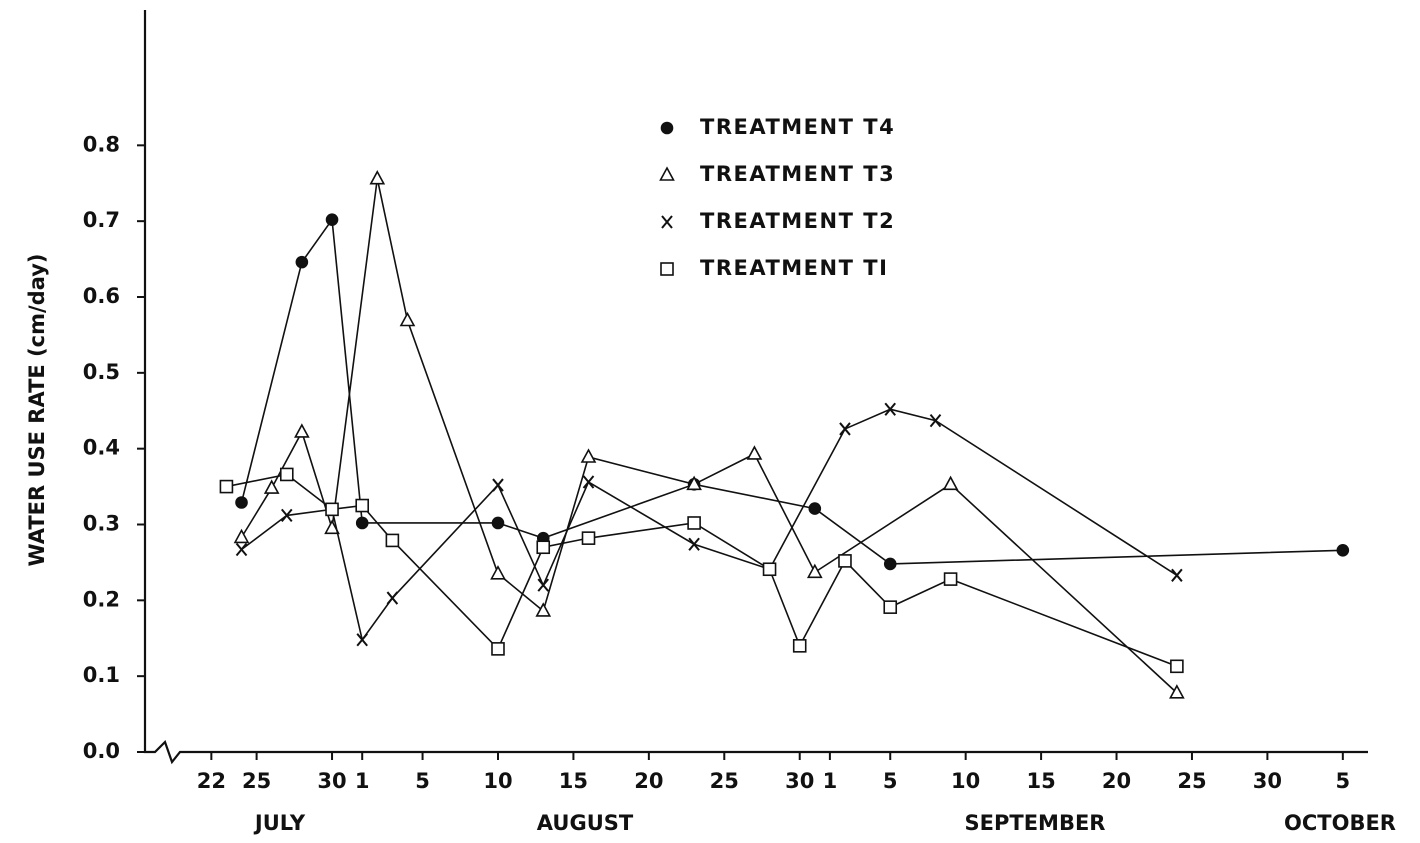 This screenshot has width=1420, height=843. Describe the element at coordinates (585, 823) in the screenshot. I see `month-label: AUGUST` at that location.